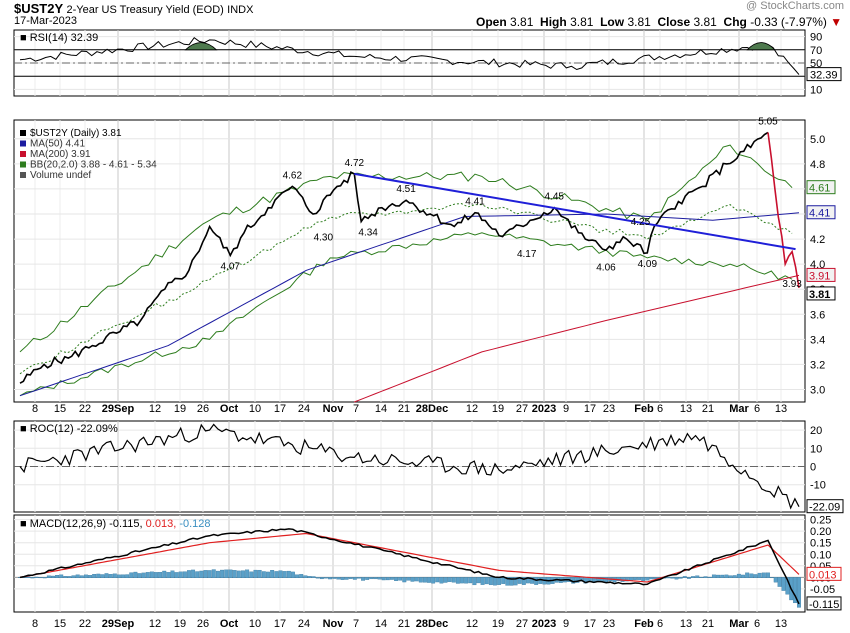 This screenshot has width=850, height=633. I want to click on x-tick-label: 24, so click(304, 624).